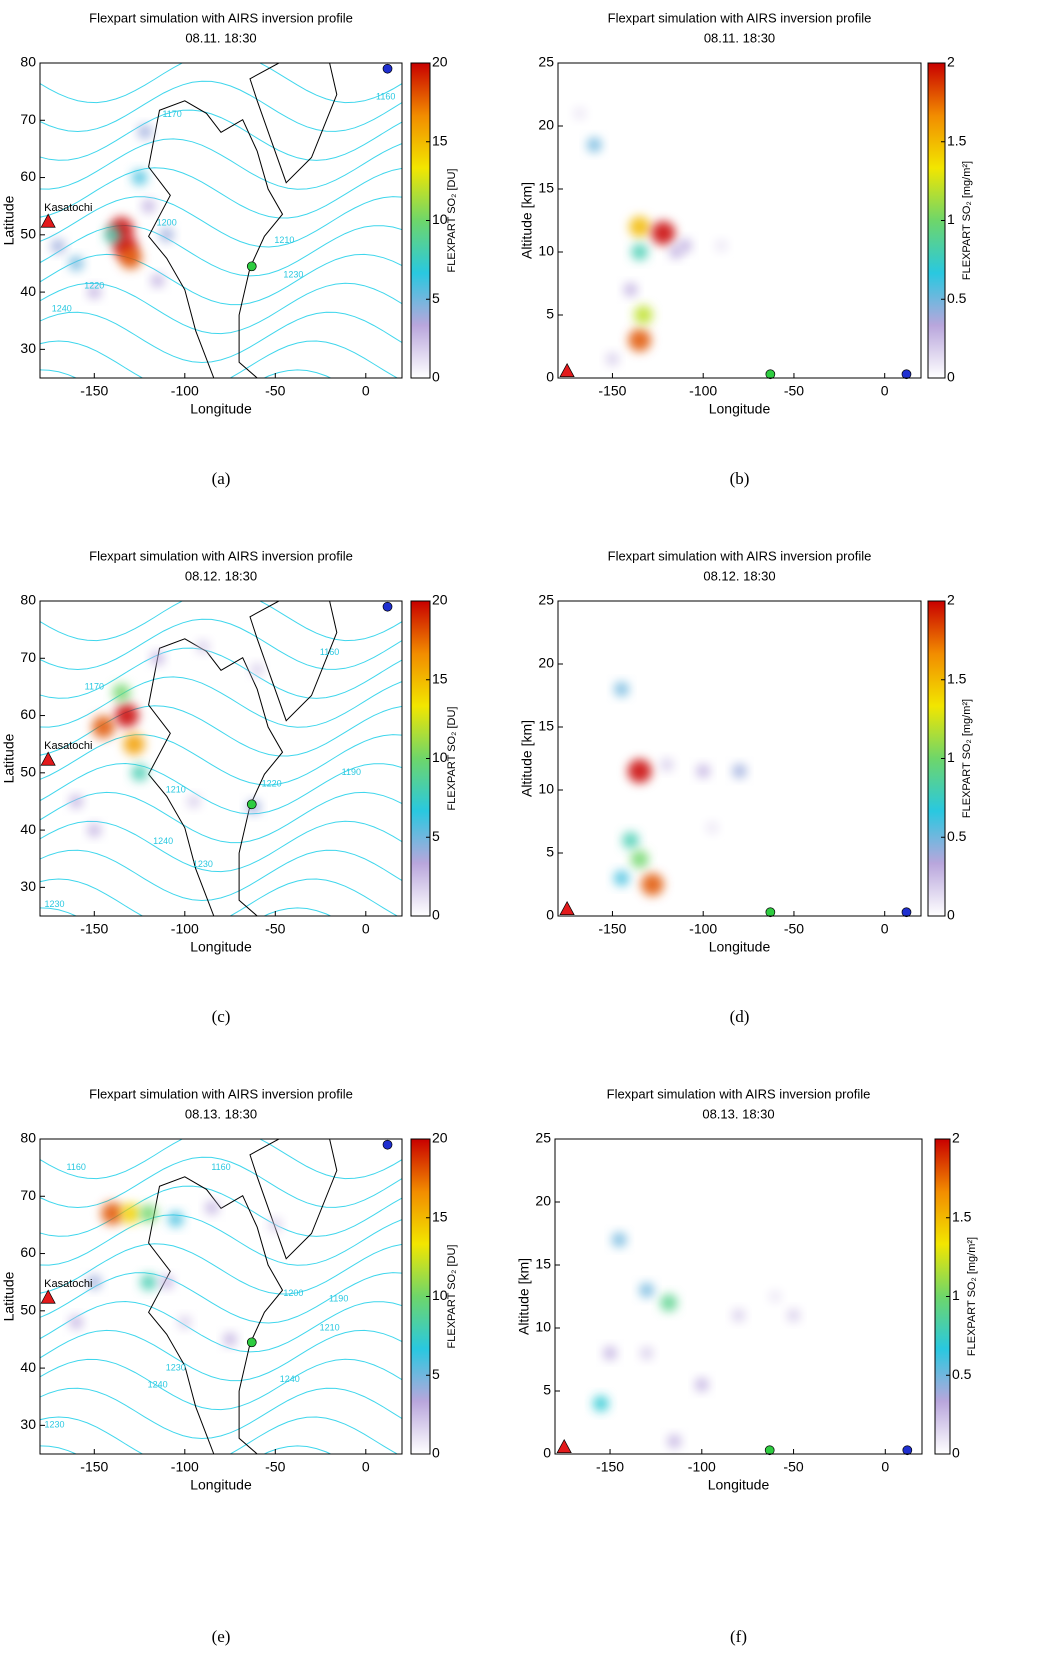  I want to click on x-tick-label: -150, so click(94, 391).